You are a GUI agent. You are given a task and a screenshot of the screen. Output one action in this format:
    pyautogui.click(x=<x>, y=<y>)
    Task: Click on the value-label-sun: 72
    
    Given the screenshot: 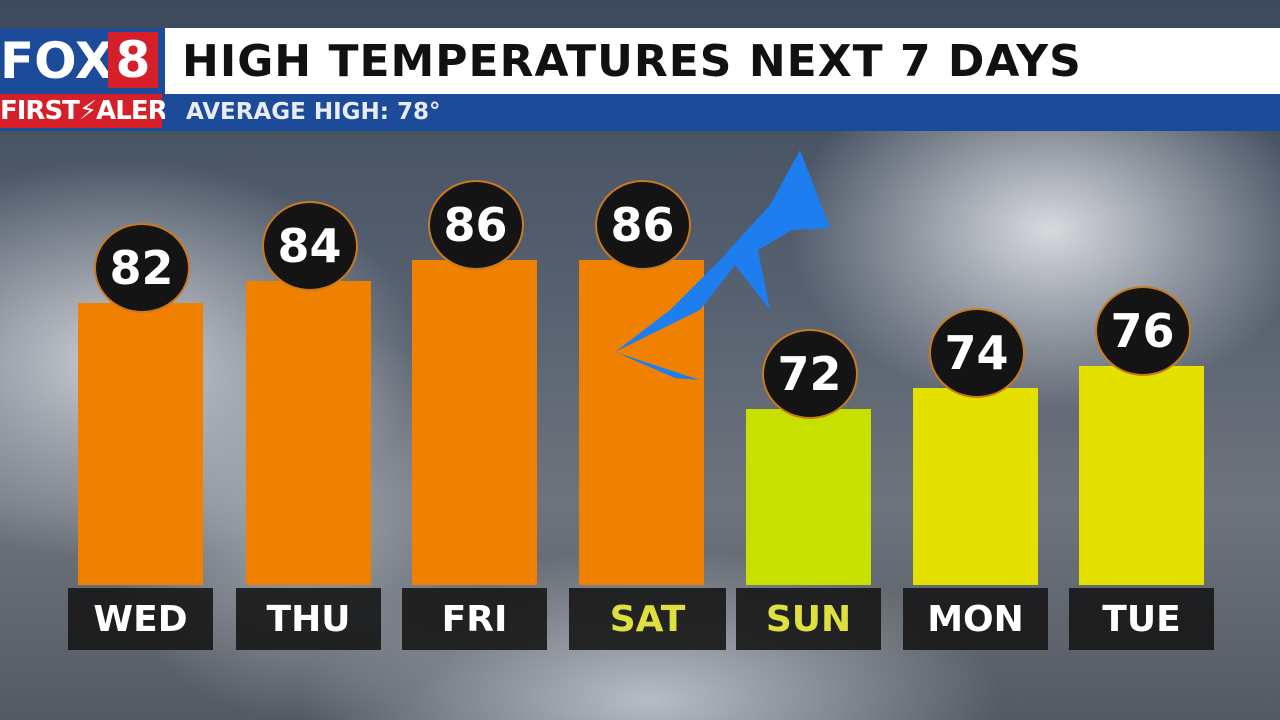 What is the action you would take?
    pyautogui.click(x=809, y=373)
    